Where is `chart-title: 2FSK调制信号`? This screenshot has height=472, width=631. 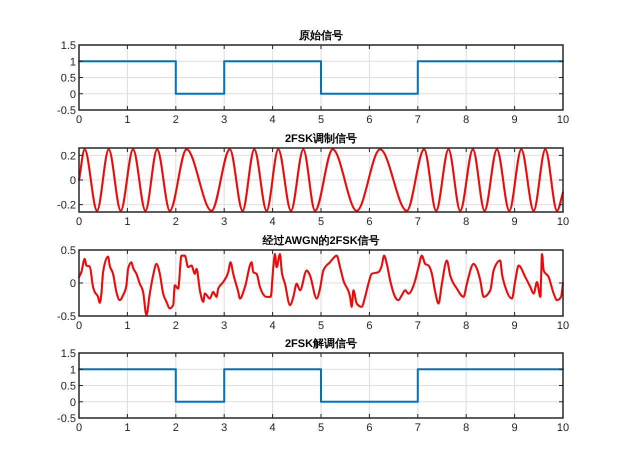
chart-title: 2FSK调制信号 is located at coordinates (321, 138).